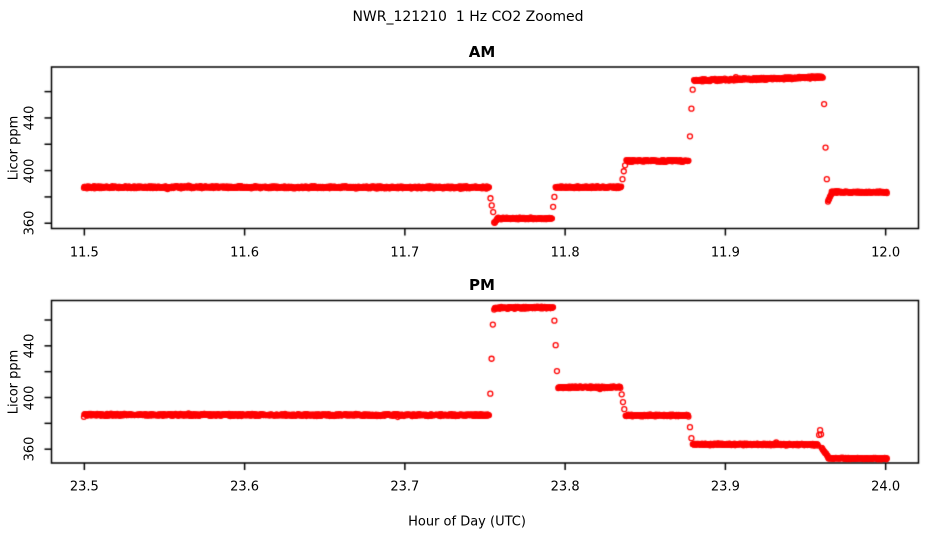 The image size is (936, 540). What do you see at coordinates (245, 252) in the screenshot?
I see `x-tick-label: 11.6` at bounding box center [245, 252].